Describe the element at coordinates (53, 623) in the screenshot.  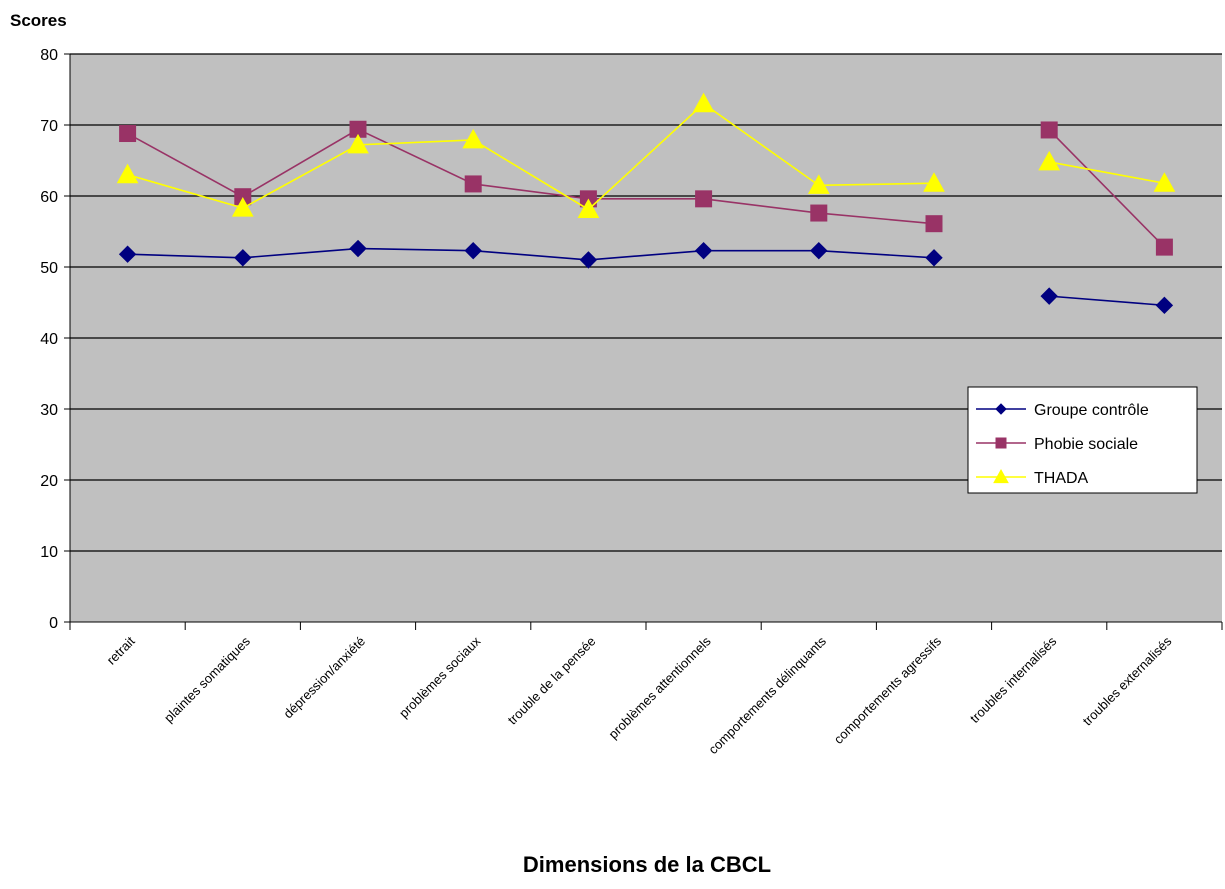
I see `y-tick-label: 0` at that location.